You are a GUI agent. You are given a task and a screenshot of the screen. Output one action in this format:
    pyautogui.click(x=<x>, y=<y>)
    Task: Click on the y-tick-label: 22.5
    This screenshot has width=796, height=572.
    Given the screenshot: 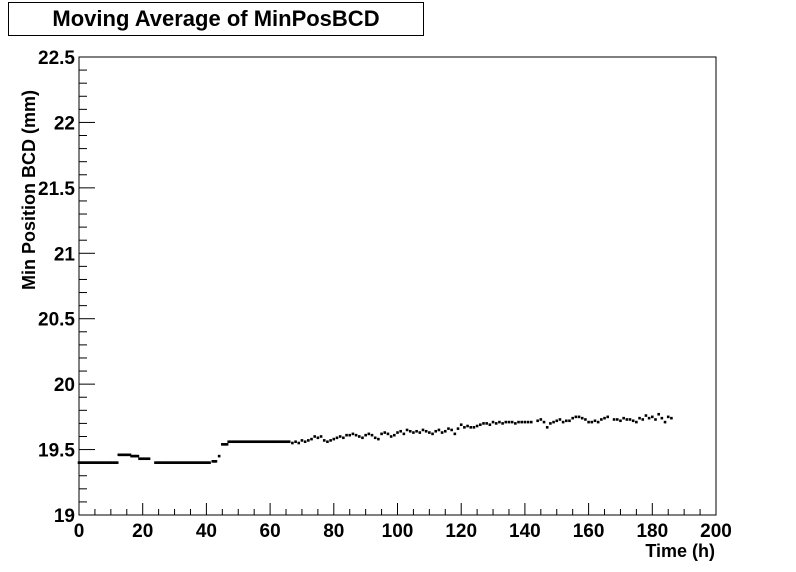 What is the action you would take?
    pyautogui.click(x=56, y=58)
    